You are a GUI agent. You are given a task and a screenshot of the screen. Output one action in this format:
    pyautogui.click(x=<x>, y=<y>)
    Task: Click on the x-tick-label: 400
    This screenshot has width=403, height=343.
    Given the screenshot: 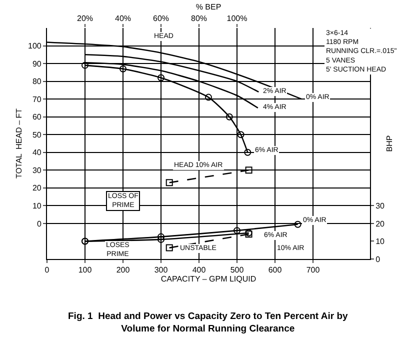 What is the action you would take?
    pyautogui.click(x=199, y=270)
    